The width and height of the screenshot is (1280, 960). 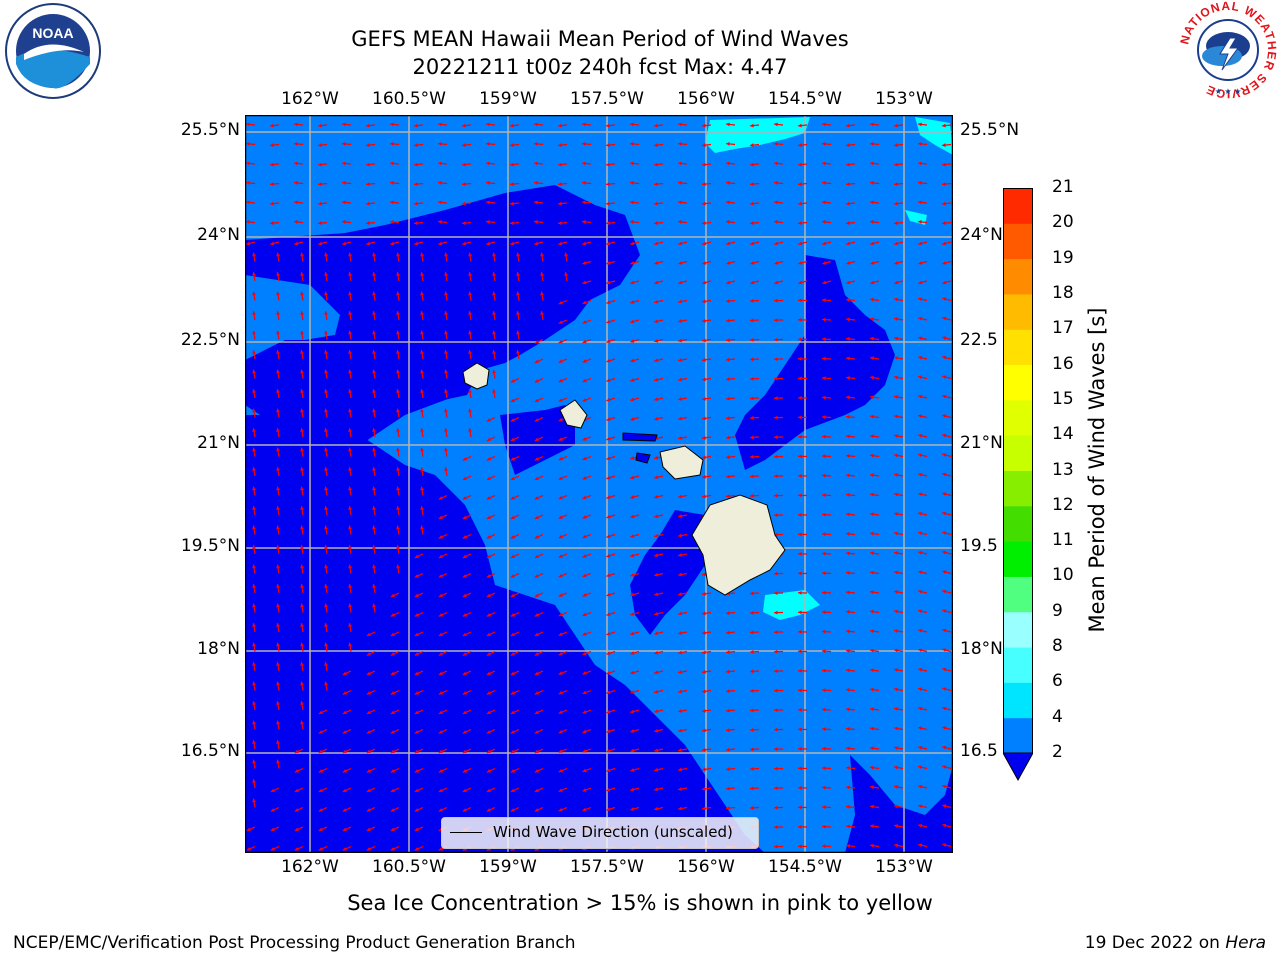 I want to click on lat-tick-left: 24°N, so click(x=218, y=235).